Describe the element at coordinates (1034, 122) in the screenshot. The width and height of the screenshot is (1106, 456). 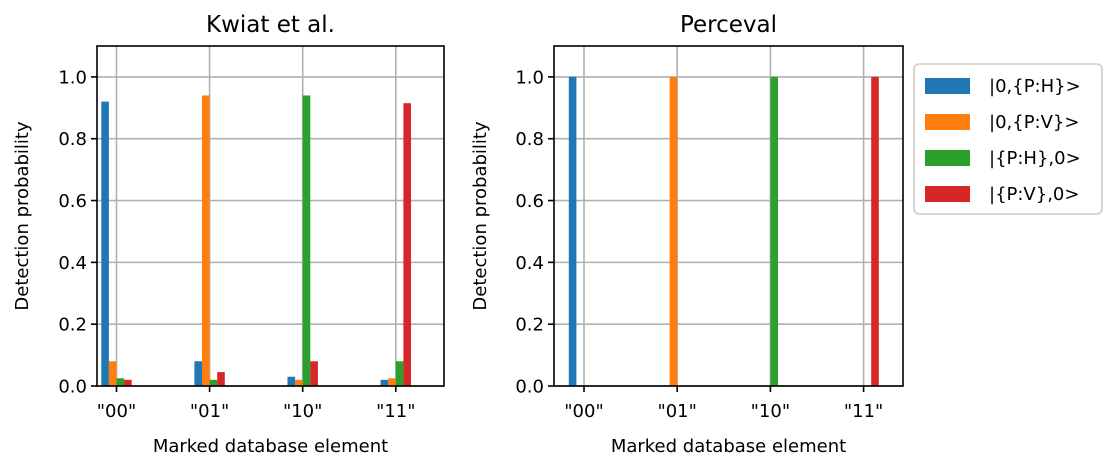
I see `legend-entry-label: |0,{P:V}>` at that location.